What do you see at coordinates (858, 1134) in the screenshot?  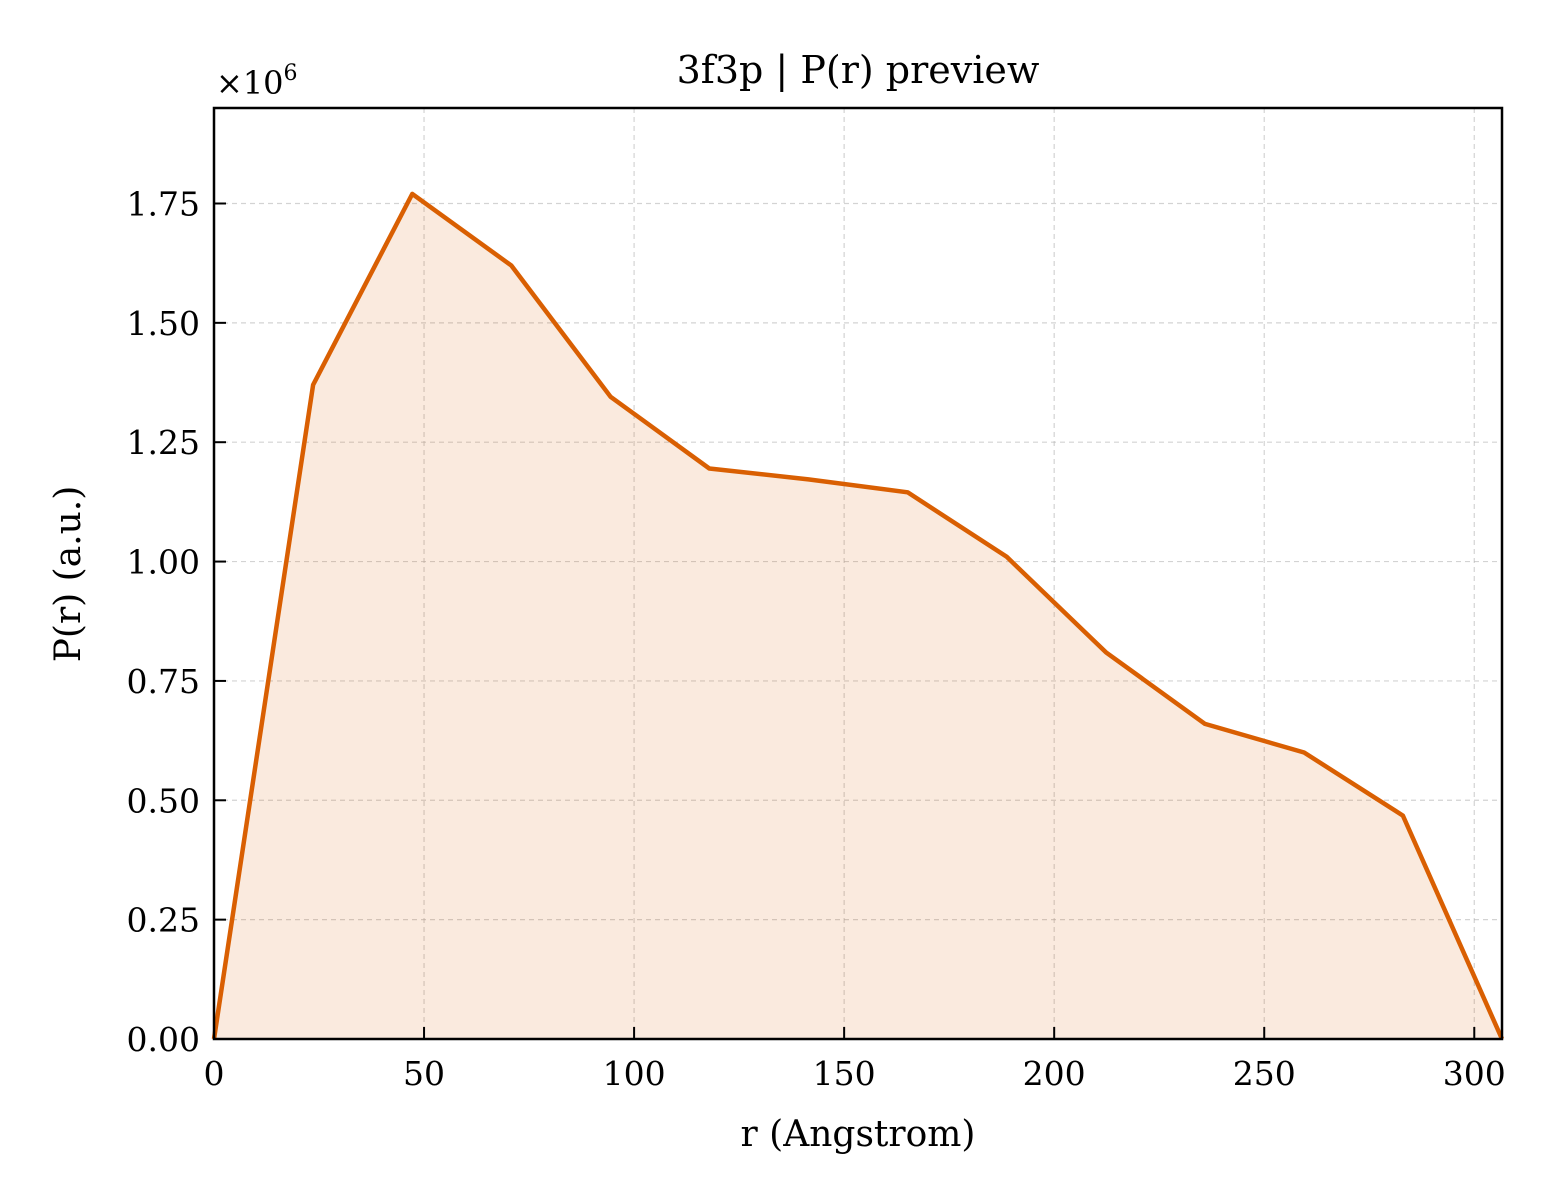 I see `x-axis-label: r (Angstrom)` at bounding box center [858, 1134].